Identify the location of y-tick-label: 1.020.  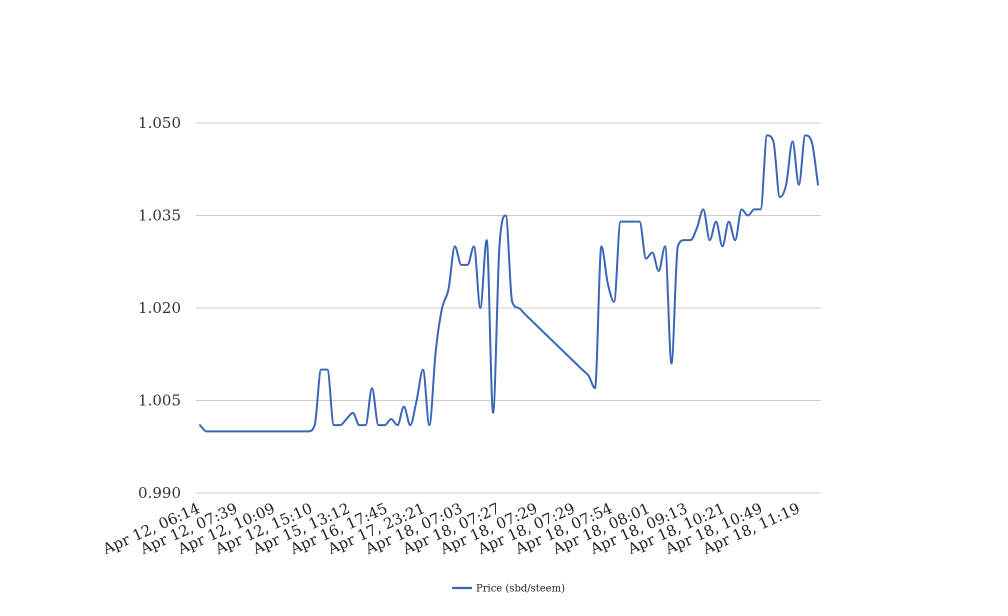
(159, 308).